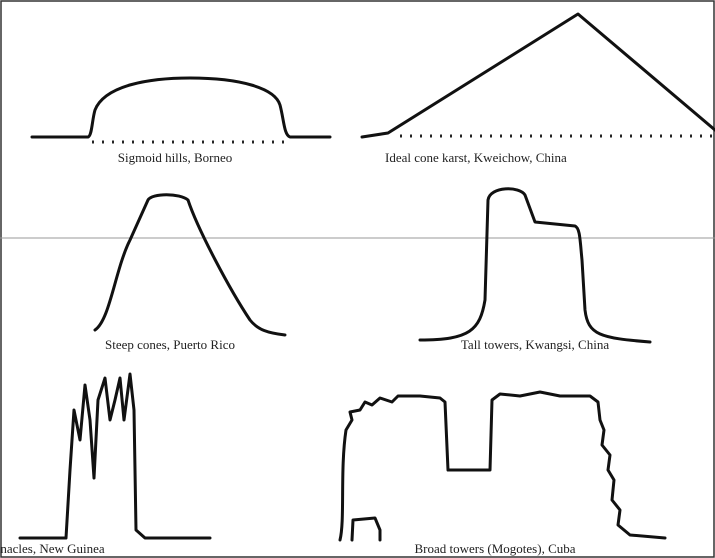 This screenshot has width=715, height=558. Describe the element at coordinates (537, 75) in the screenshot. I see `cone-profile` at that location.